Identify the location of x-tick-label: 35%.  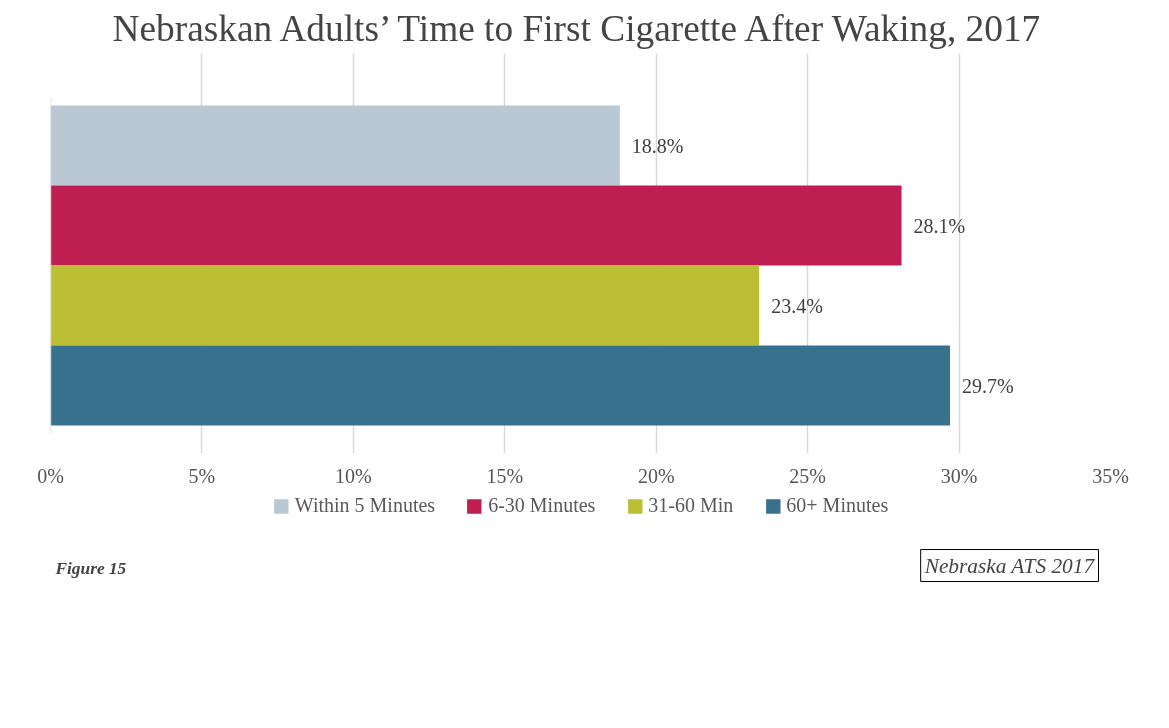
(1110, 475).